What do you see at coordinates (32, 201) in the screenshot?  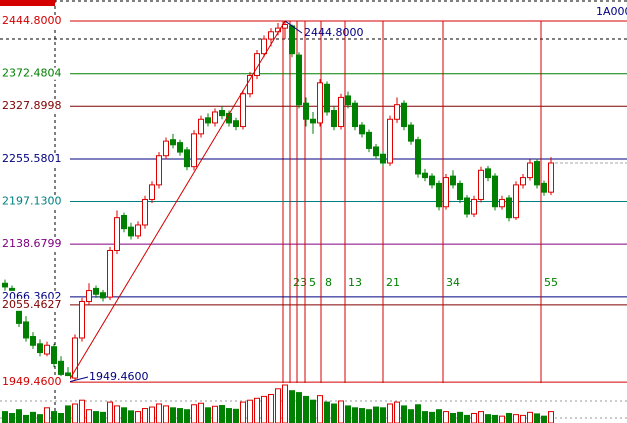 I see `y-tick-label: 2197.1300` at bounding box center [32, 201].